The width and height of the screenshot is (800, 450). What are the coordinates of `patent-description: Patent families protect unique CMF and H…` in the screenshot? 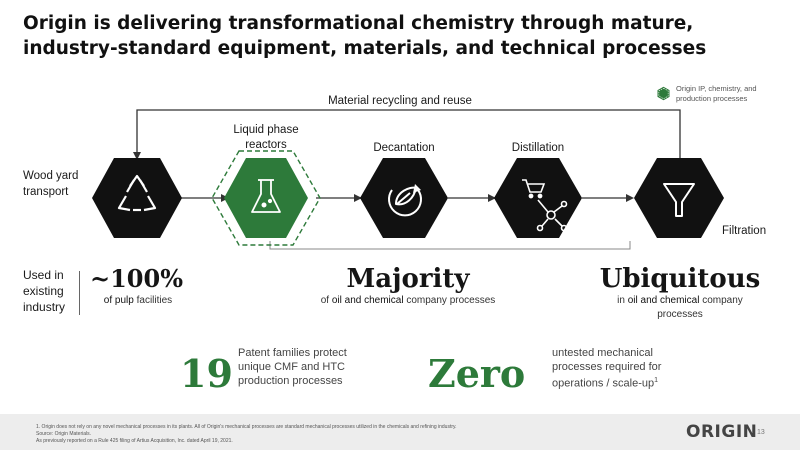 It's located at (292, 367).